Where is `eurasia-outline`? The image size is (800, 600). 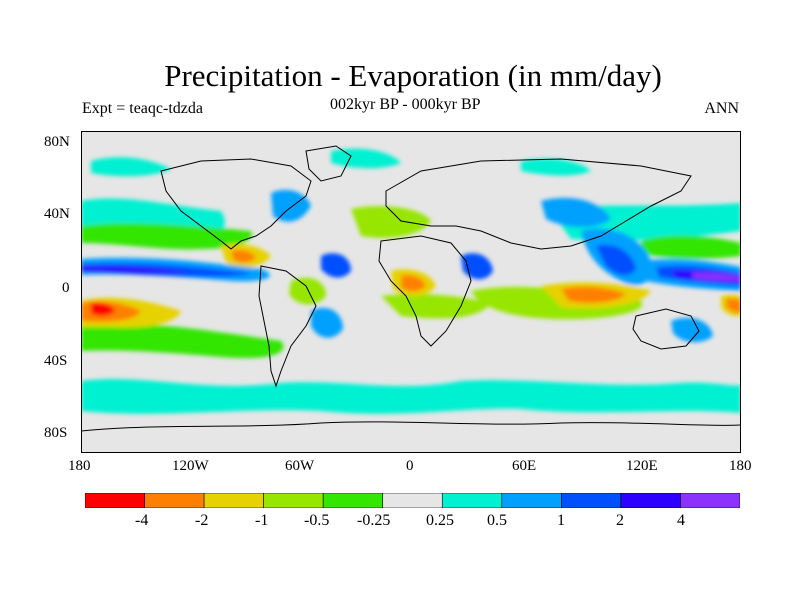 eurasia-outline is located at coordinates (538, 204).